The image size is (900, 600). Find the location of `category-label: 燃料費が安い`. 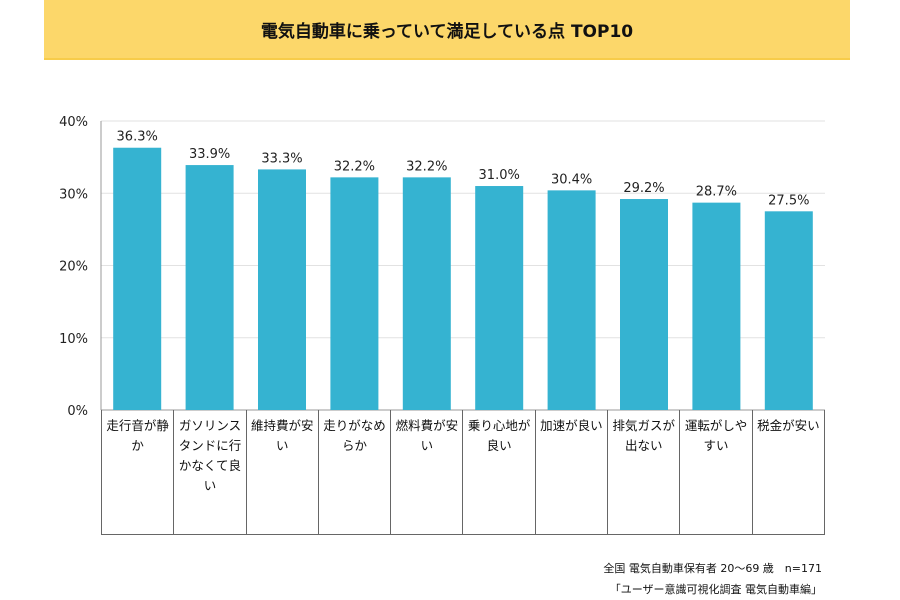

category-label: 燃料費が安い is located at coordinates (427, 472).